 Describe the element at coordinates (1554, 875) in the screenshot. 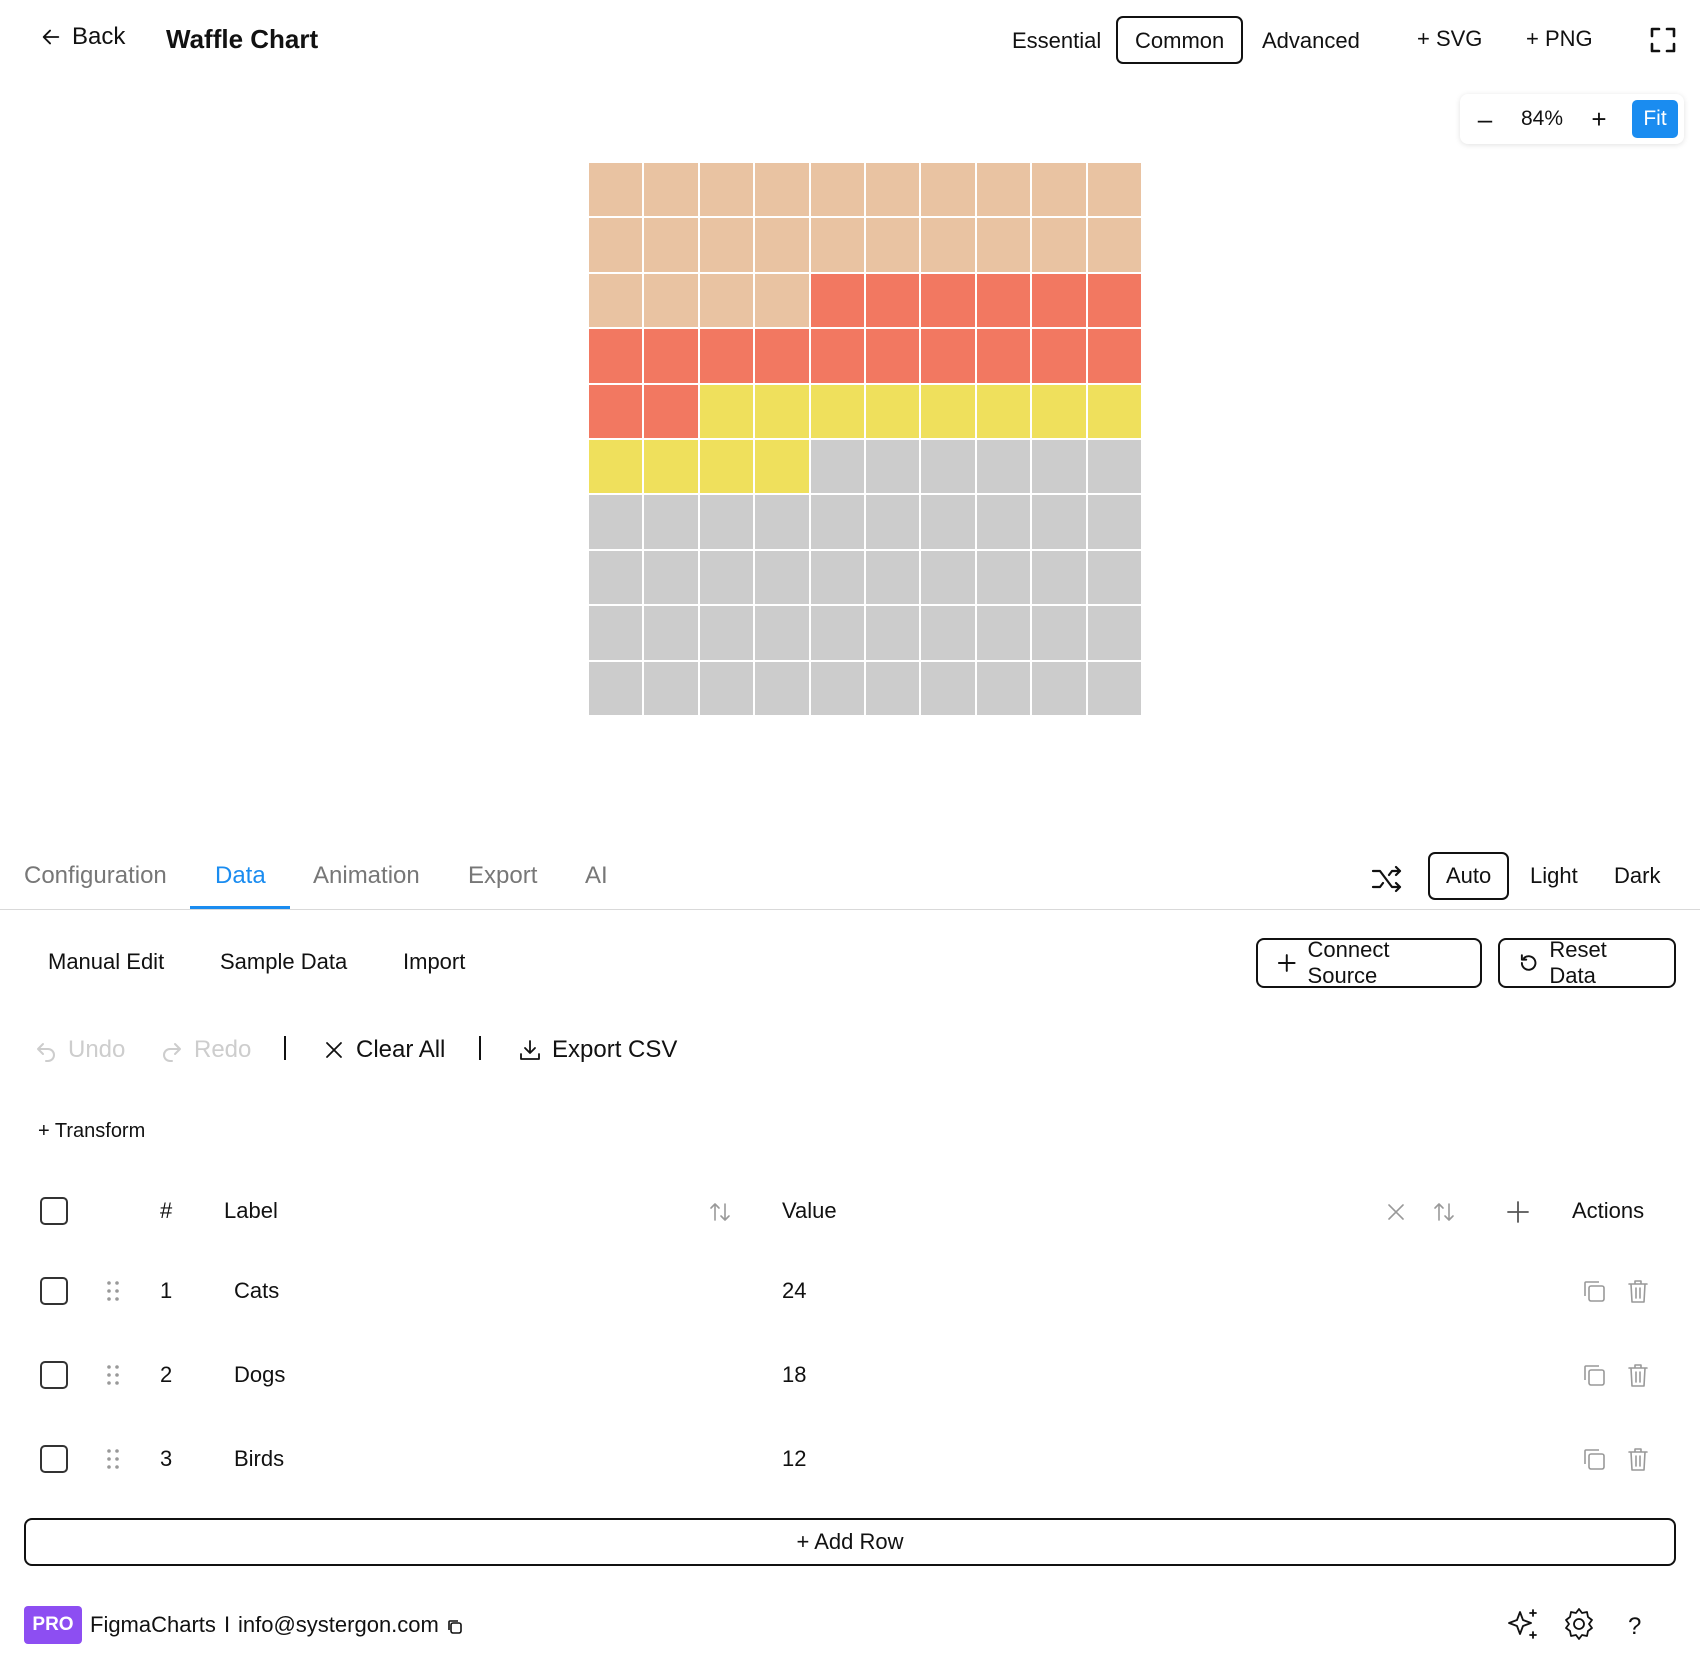

I see `theme-light: Light` at that location.